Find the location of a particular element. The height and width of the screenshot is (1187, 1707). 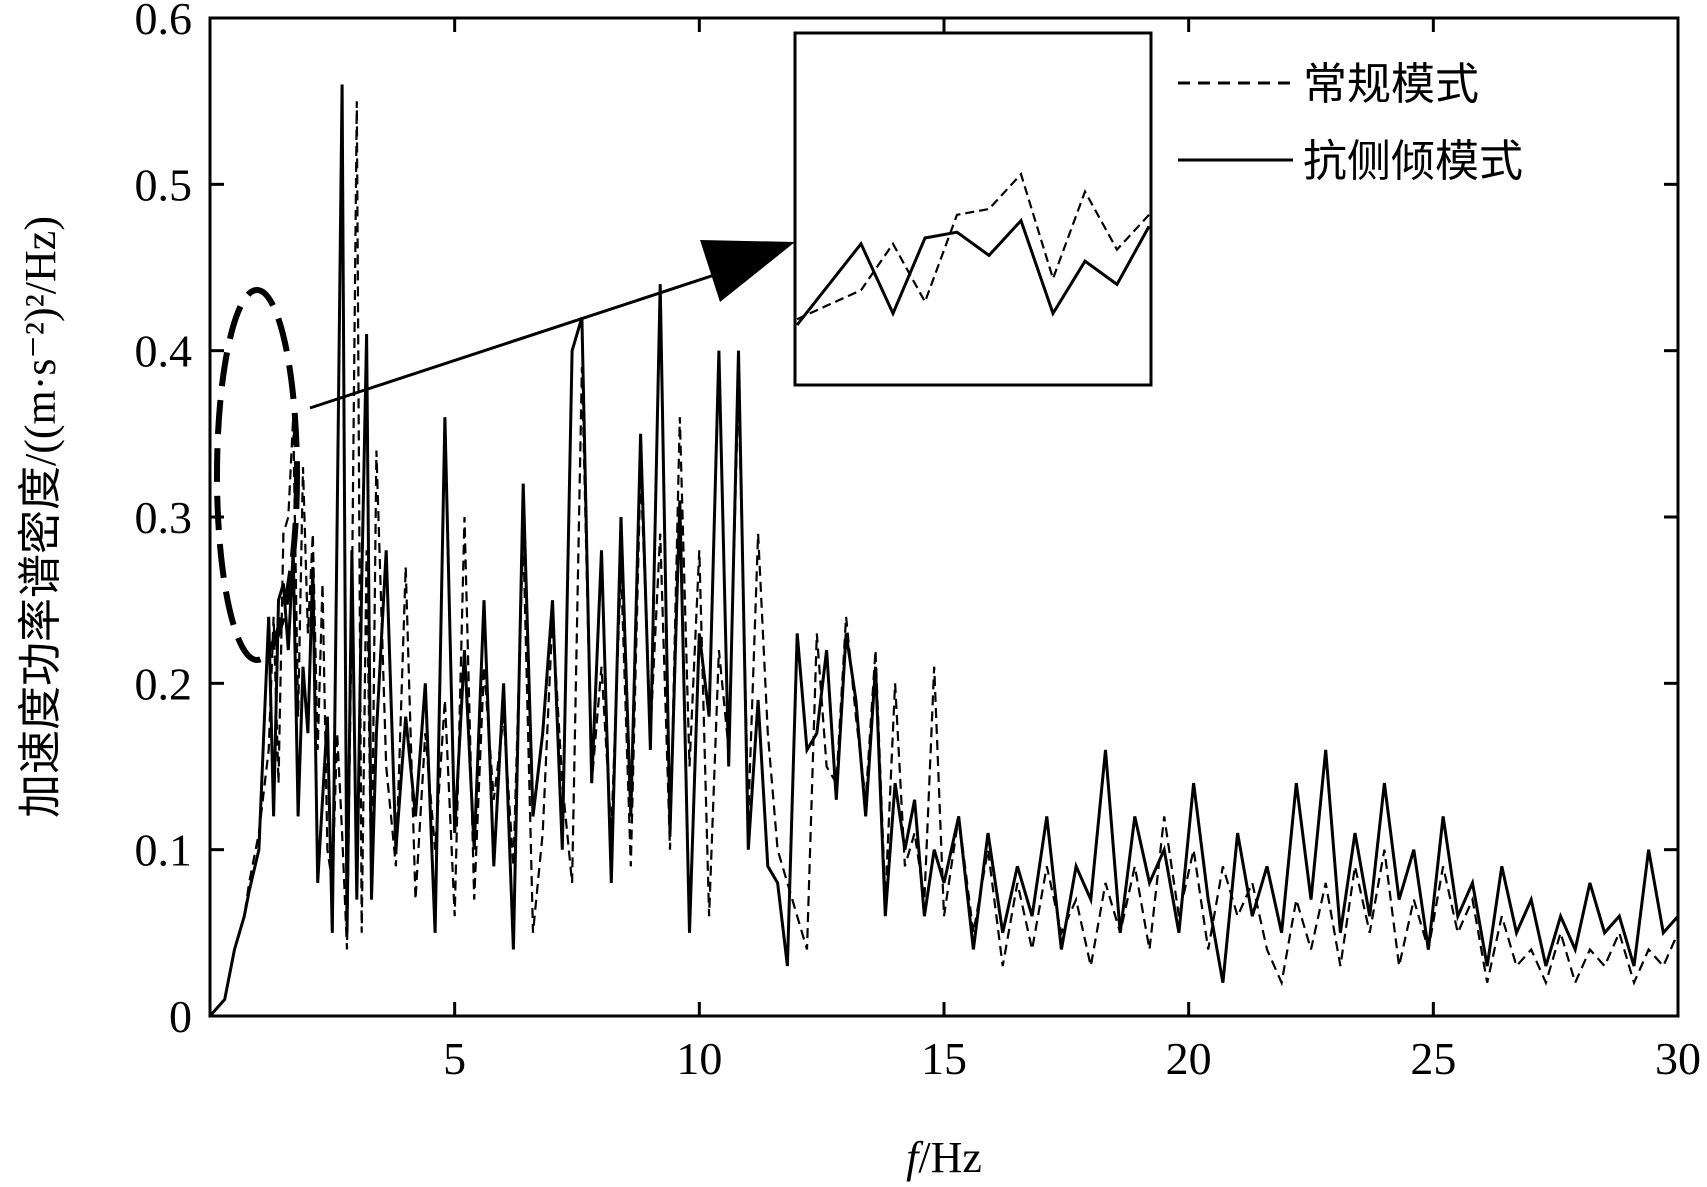

y-tick-label: 0.3 is located at coordinates (164, 517).